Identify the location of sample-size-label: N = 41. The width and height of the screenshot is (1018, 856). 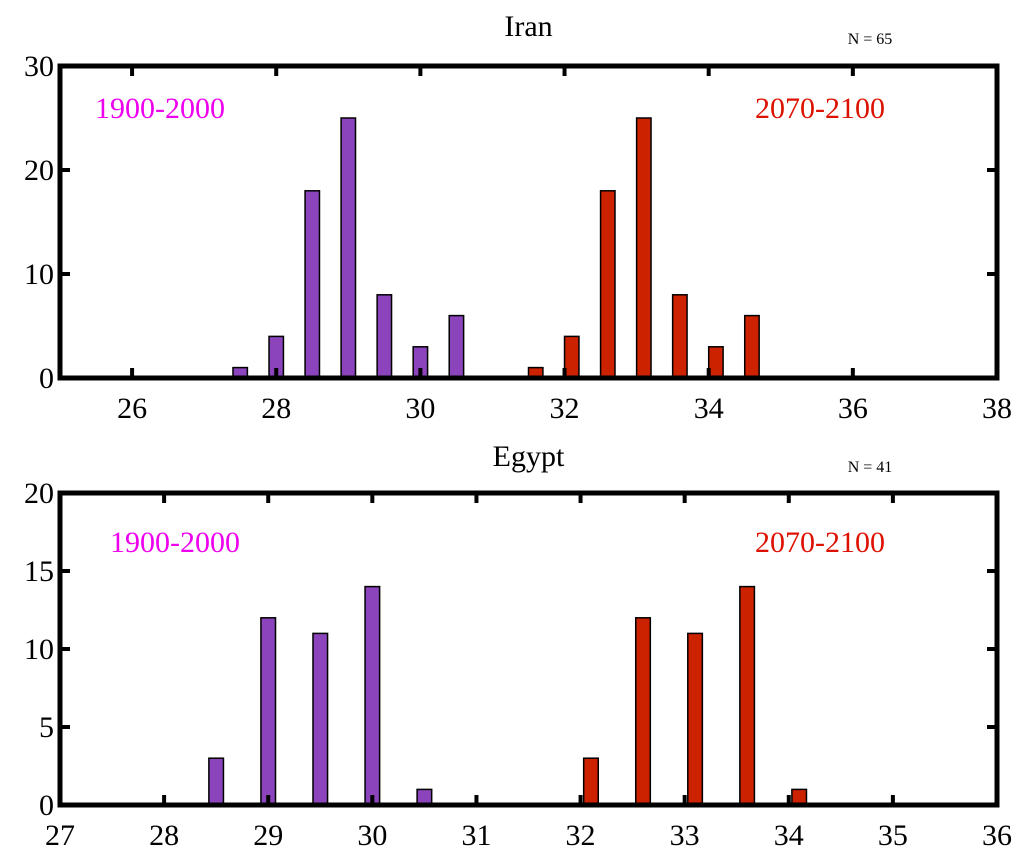
(870, 467).